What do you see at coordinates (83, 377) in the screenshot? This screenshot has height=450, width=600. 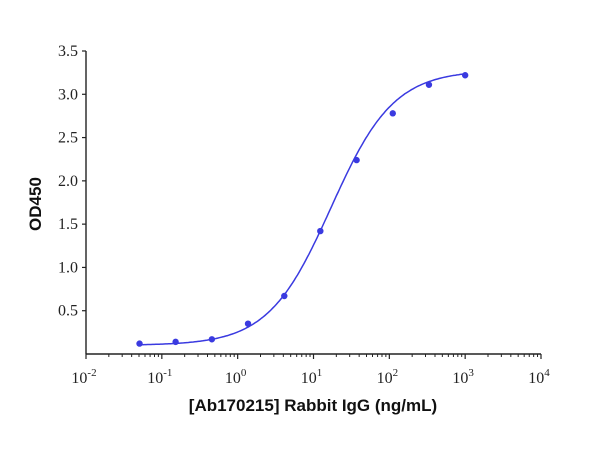 I see `x-tick-label: 10⁻²` at bounding box center [83, 377].